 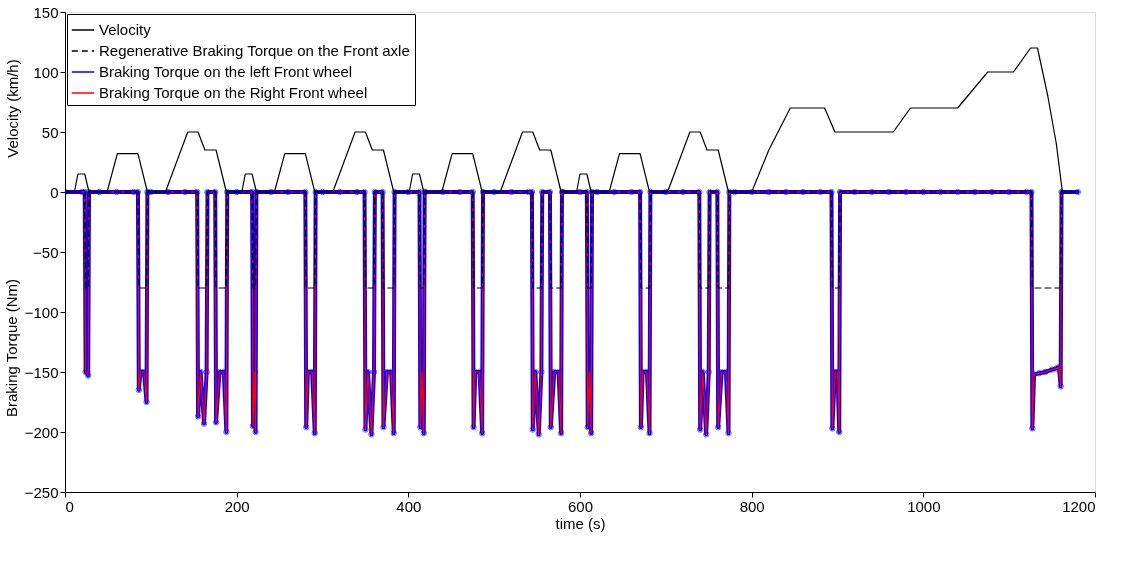 What do you see at coordinates (409, 506) in the screenshot?
I see `x-tick-label: 400` at bounding box center [409, 506].